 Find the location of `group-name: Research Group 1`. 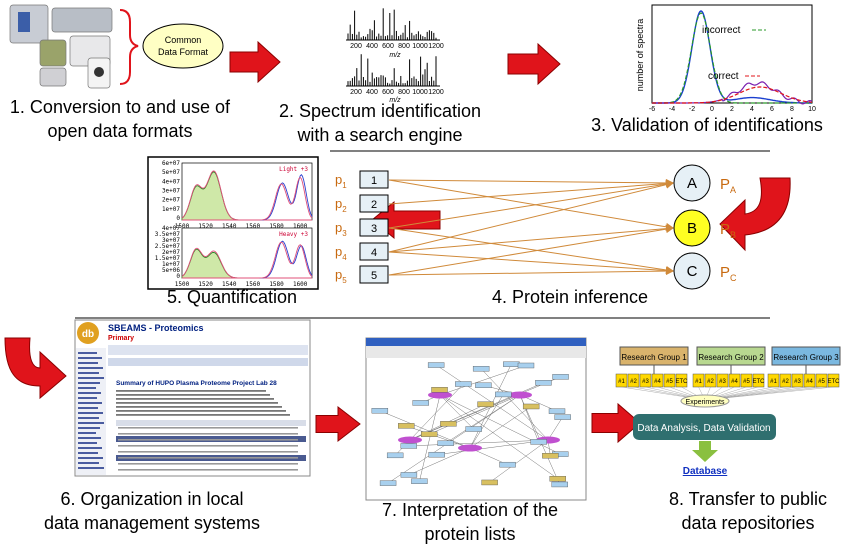

group-name: Research Group 1 is located at coordinates (654, 357).